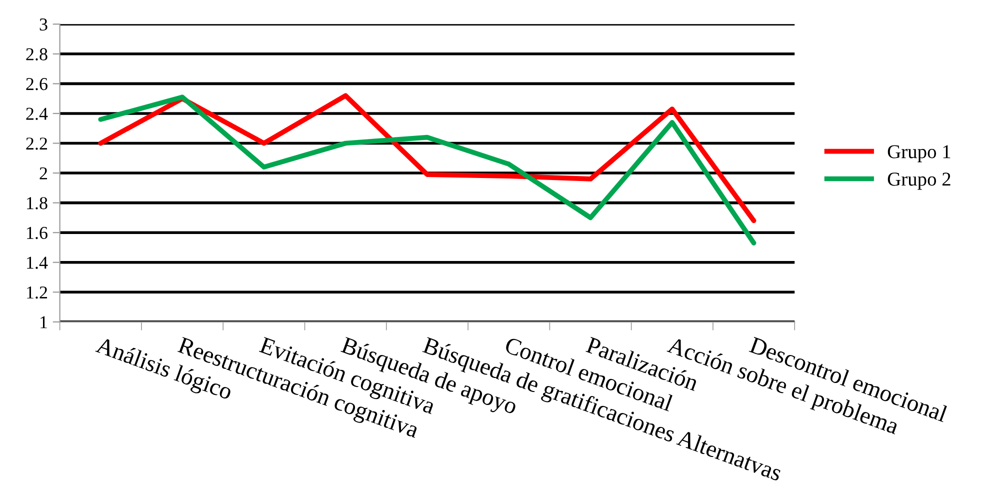 This screenshot has height=503, width=997. What do you see at coordinates (44, 24) in the screenshot?
I see `y-tick-label: 3` at bounding box center [44, 24].